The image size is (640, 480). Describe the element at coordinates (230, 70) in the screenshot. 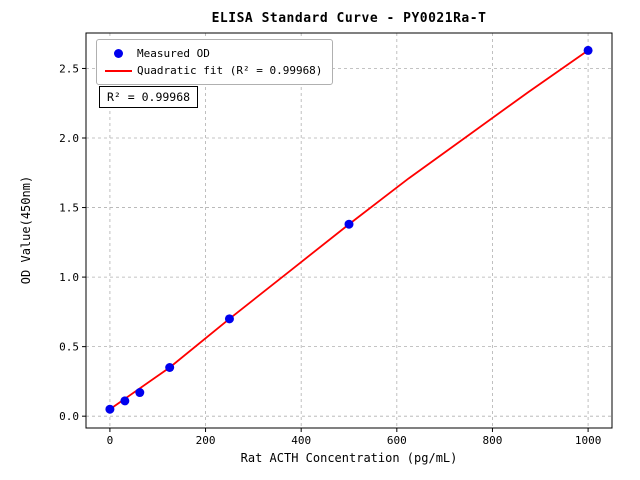

I see `legend-label-quadratic-fit: Quadratic fit (R² = 0.99968)` at that location.